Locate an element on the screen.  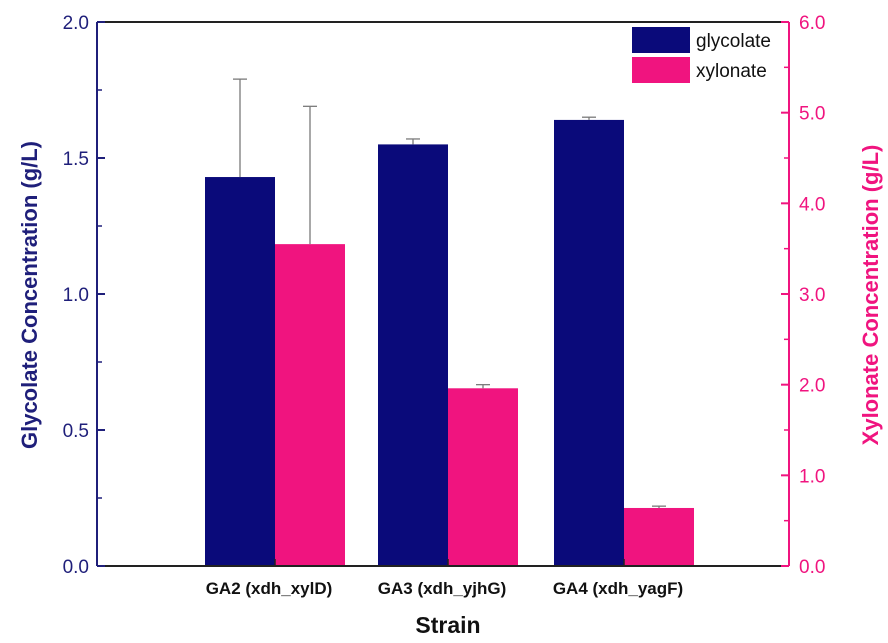
legend-label-glycolate: glycolate is located at coordinates (733, 41).